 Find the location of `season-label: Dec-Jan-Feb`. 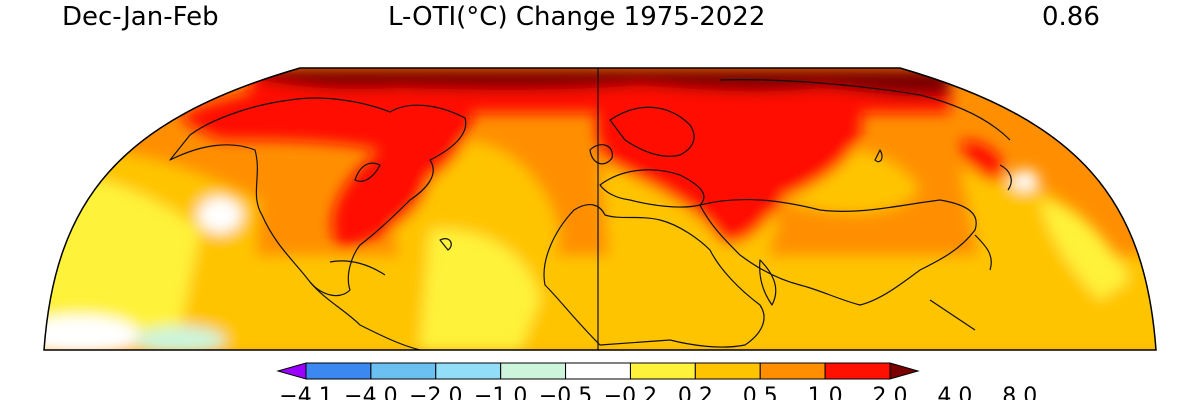

season-label: Dec-Jan-Feb is located at coordinates (140, 17).